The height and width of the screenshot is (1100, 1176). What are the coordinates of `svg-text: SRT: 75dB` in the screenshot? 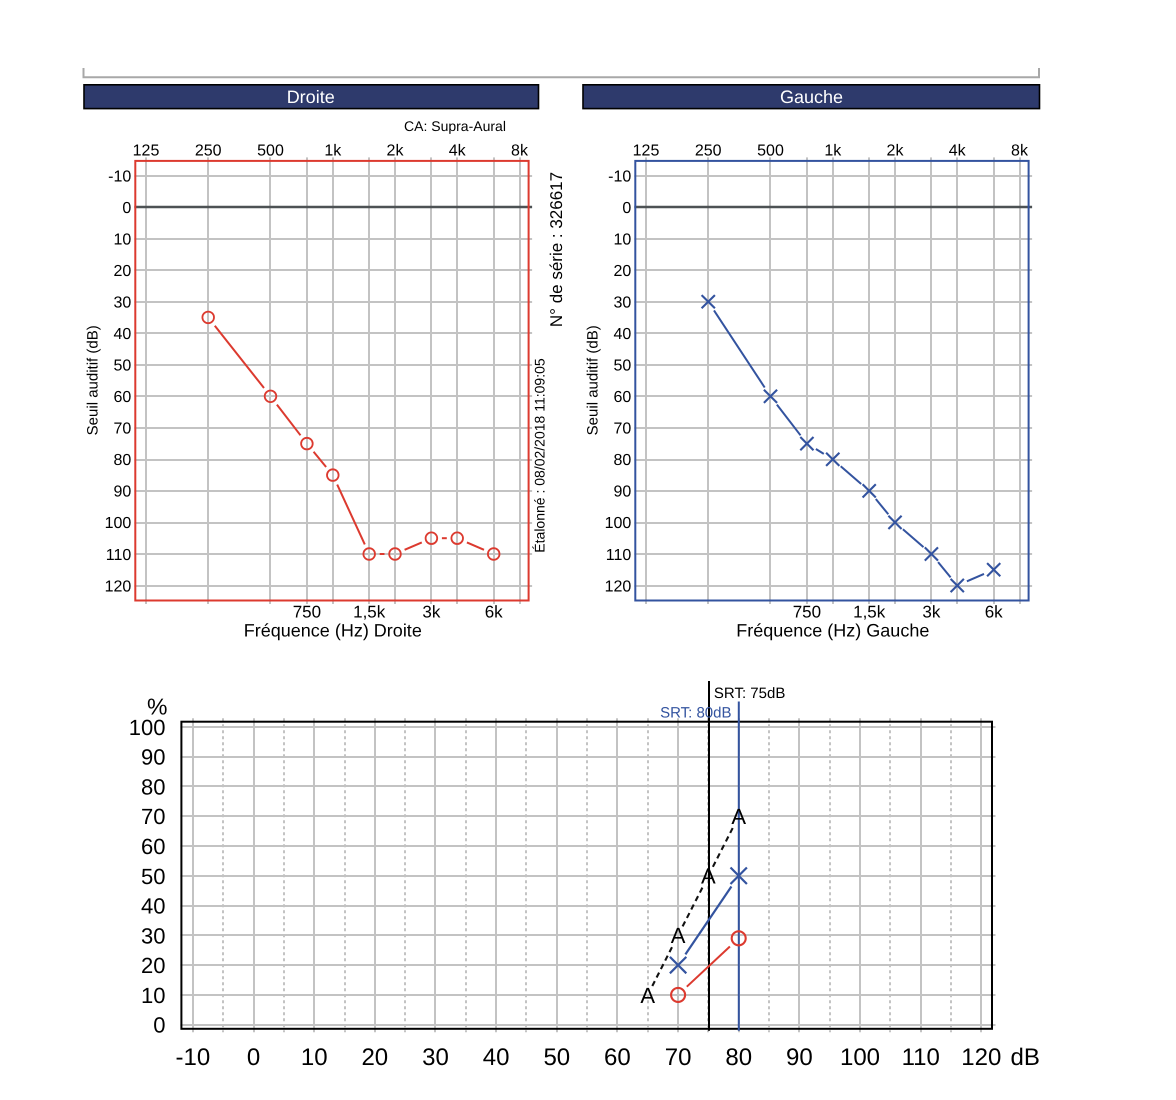 It's located at (749, 693).